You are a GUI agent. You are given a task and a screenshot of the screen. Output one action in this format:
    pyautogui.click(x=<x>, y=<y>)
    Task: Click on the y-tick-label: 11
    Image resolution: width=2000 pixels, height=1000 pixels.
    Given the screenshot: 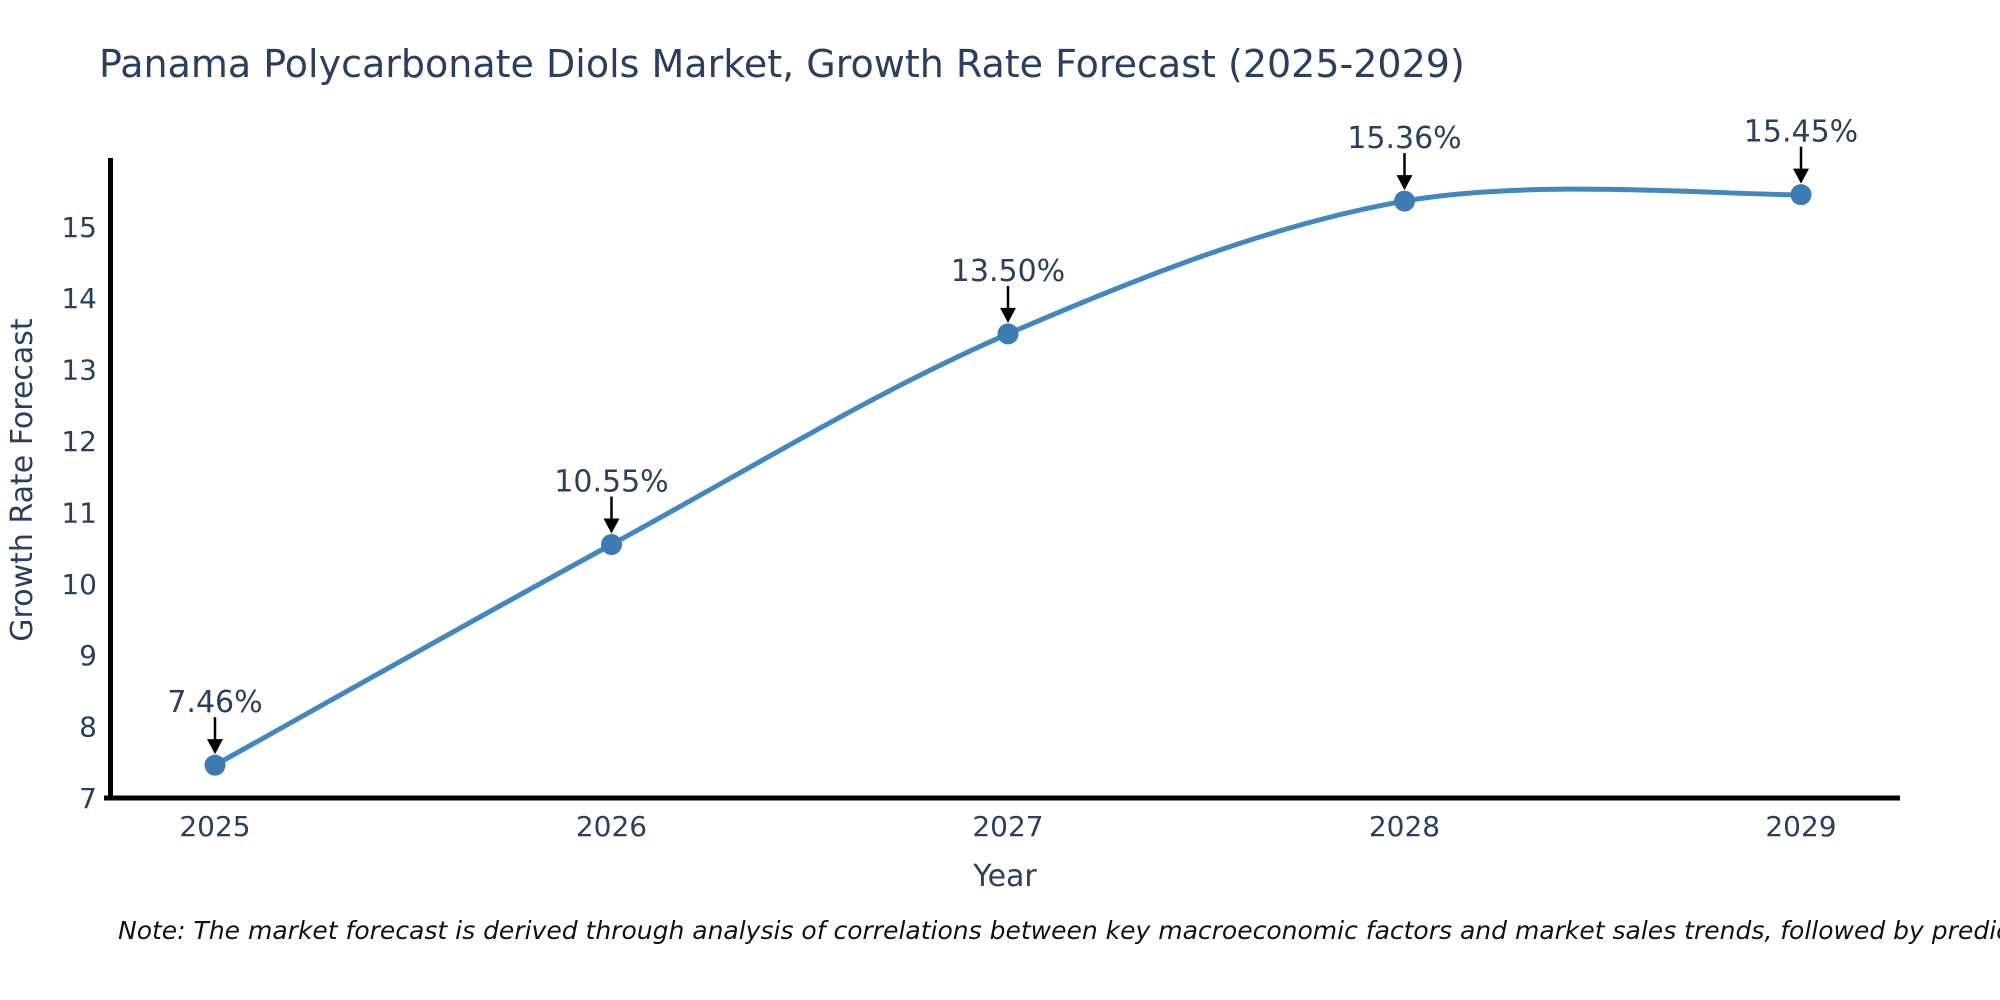 What is the action you would take?
    pyautogui.click(x=79, y=512)
    